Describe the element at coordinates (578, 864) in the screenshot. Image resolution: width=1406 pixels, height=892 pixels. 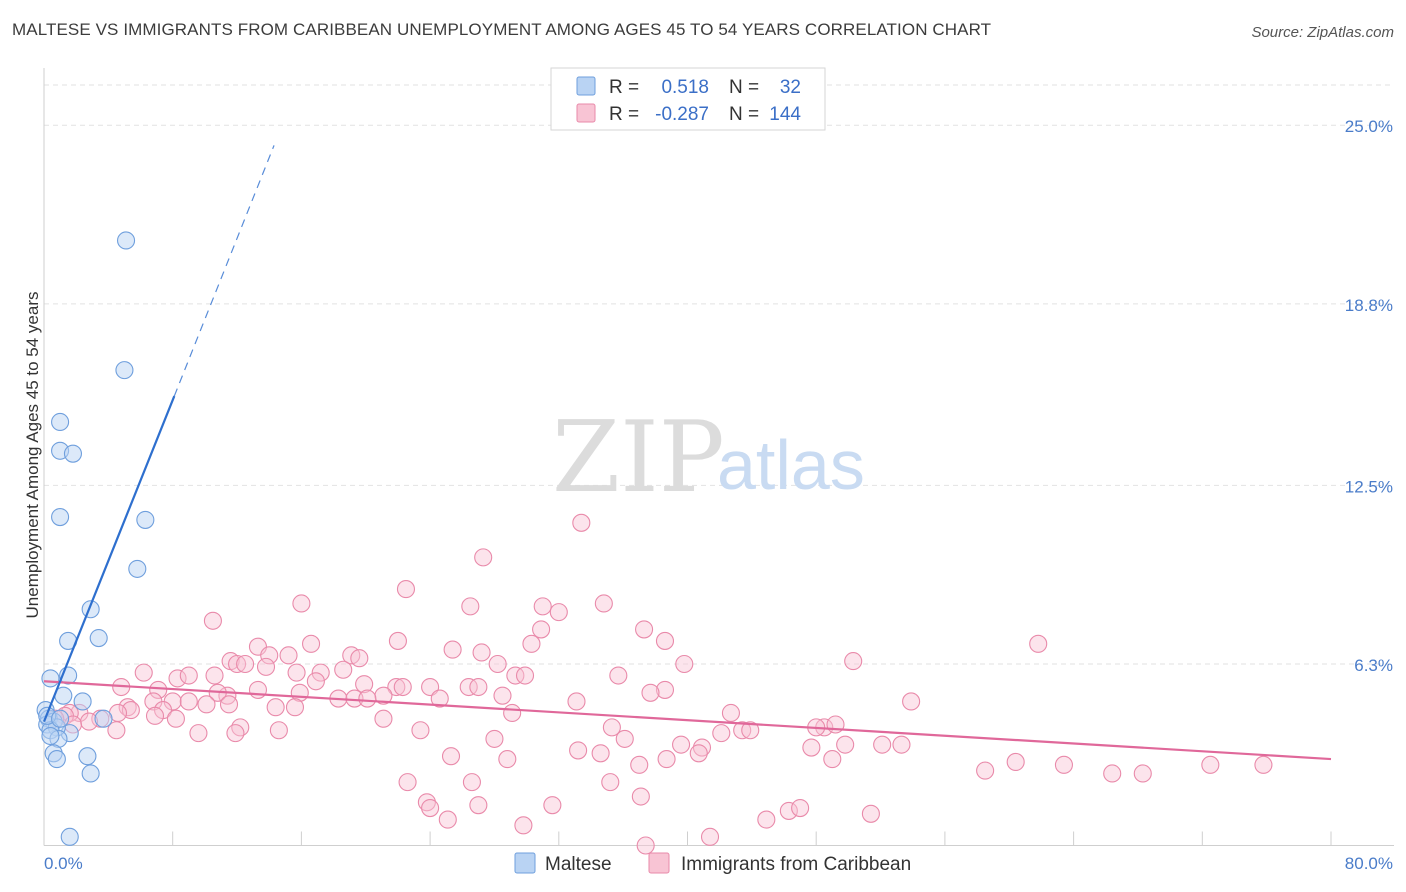
I see `legend-label-maltese: Maltese` at that location.